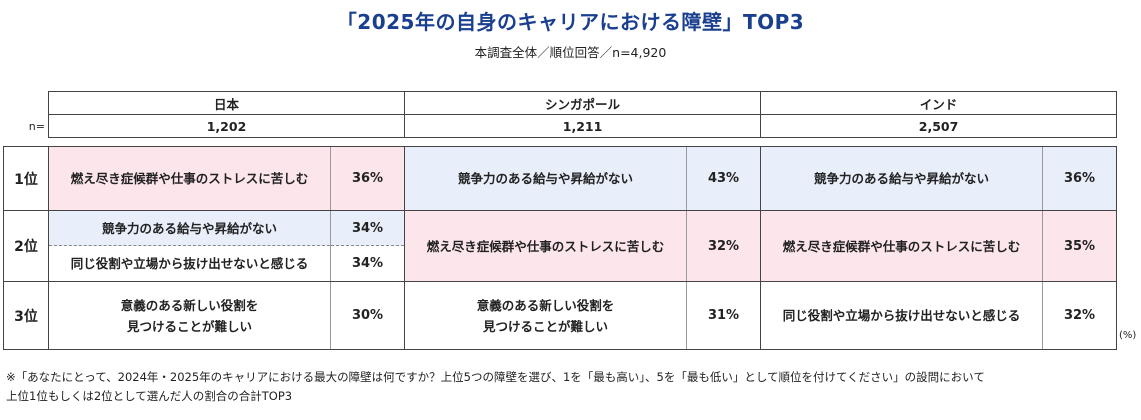  What do you see at coordinates (583, 103) in the screenshot?
I see `country-singapore: シンガポール` at bounding box center [583, 103].